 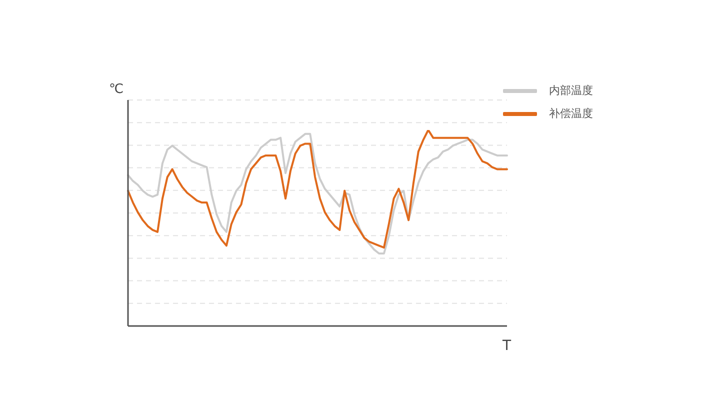 I want to click on y-axis-title: ℃, so click(x=116, y=89).